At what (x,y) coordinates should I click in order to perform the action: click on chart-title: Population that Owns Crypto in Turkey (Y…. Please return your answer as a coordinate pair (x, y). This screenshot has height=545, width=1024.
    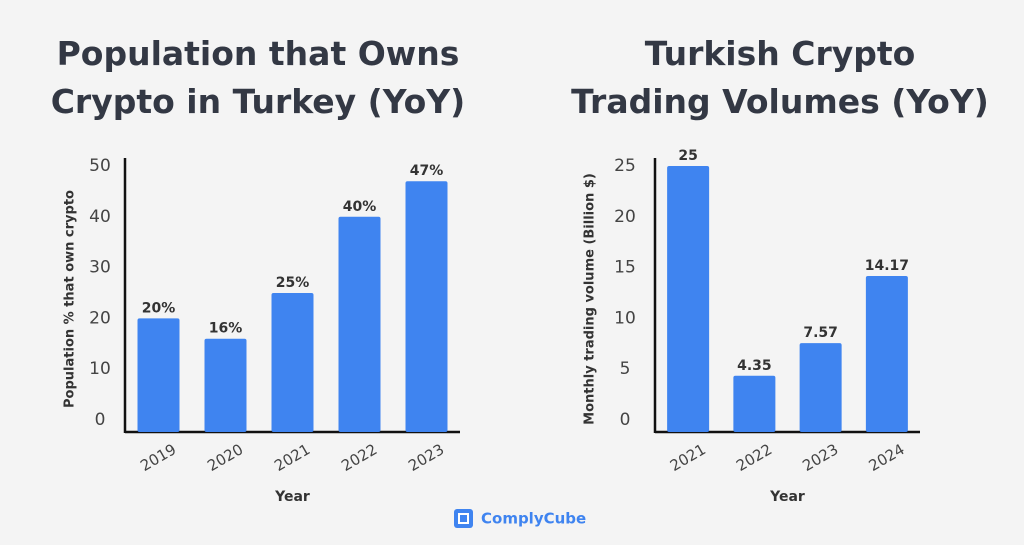
    Looking at the image, I should click on (258, 77).